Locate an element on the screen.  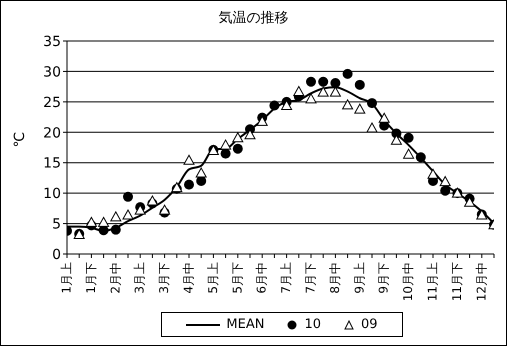
chart-title: 気温の推移 is located at coordinates (254, 18).